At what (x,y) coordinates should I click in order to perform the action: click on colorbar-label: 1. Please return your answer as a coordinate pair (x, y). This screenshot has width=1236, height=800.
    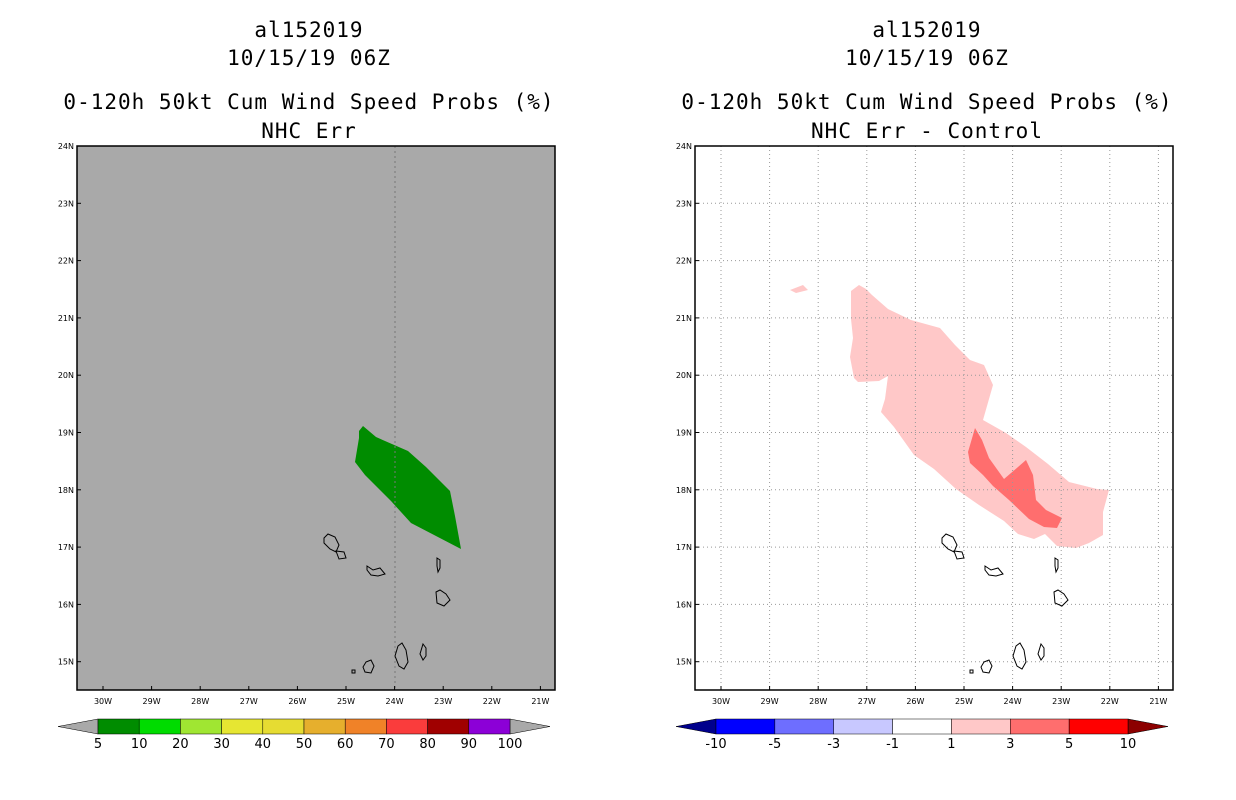
    Looking at the image, I should click on (951, 744).